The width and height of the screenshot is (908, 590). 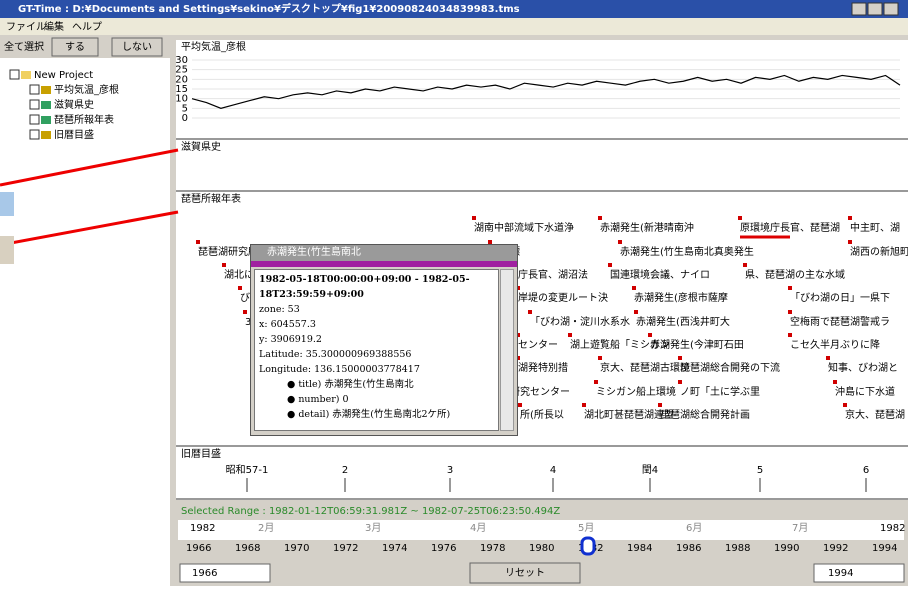 What do you see at coordinates (84, 119) in the screenshot?
I see `tree-item: 琵琶所報年表` at bounding box center [84, 119].